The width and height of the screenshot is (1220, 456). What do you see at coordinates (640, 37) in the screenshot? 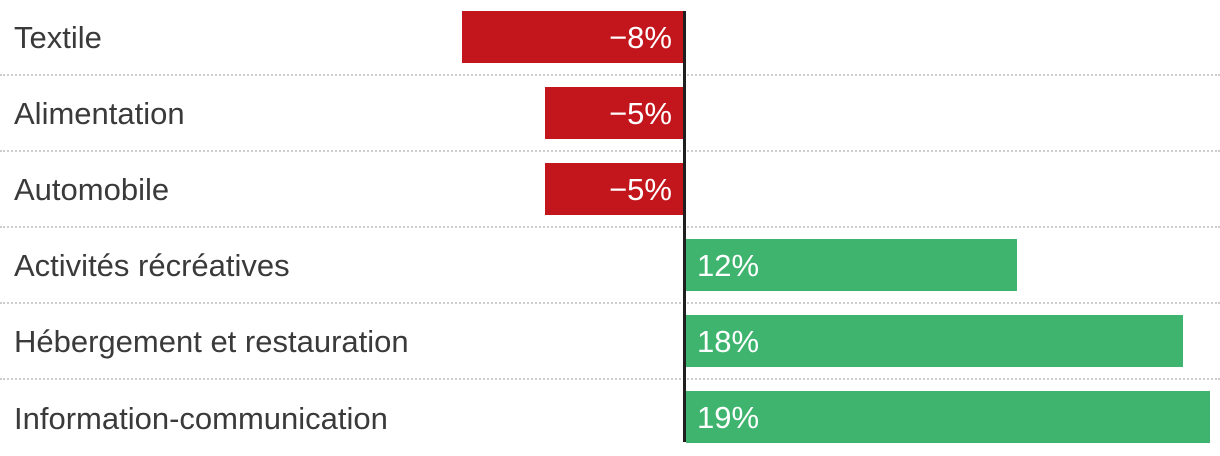
I see `bar-value-label: −8%` at bounding box center [640, 37].